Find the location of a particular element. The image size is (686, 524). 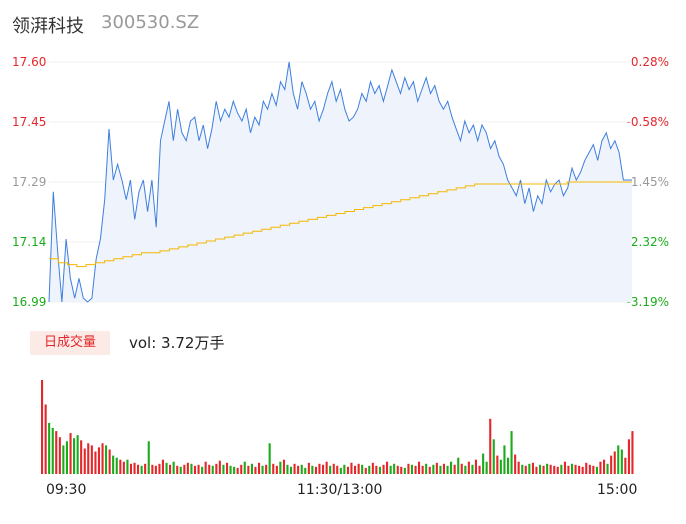

volume-summary: vol: 3.72万手 is located at coordinates (177, 343).